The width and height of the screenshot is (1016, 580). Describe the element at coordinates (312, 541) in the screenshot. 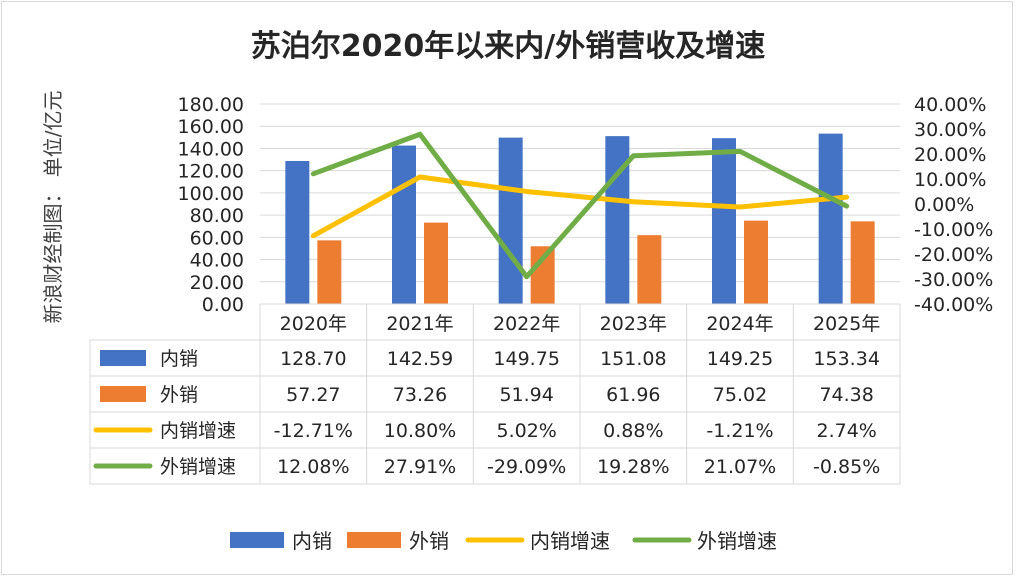

I see `legend-label: 内销` at that location.